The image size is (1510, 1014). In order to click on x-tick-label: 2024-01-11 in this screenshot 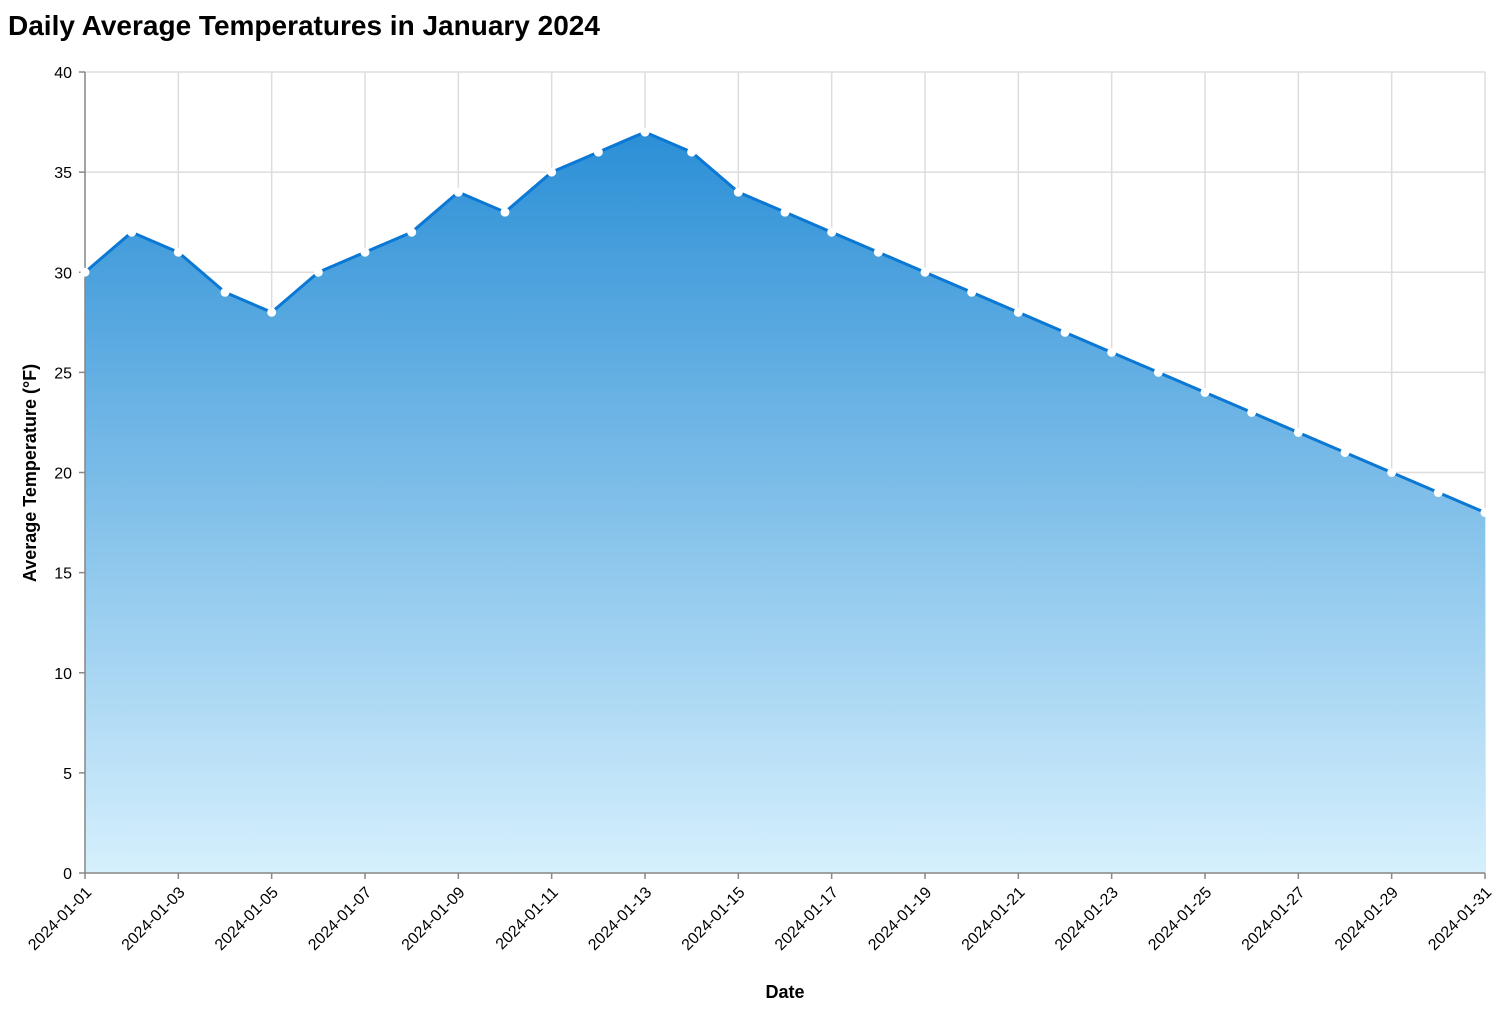, I will do `click(527, 918)`.